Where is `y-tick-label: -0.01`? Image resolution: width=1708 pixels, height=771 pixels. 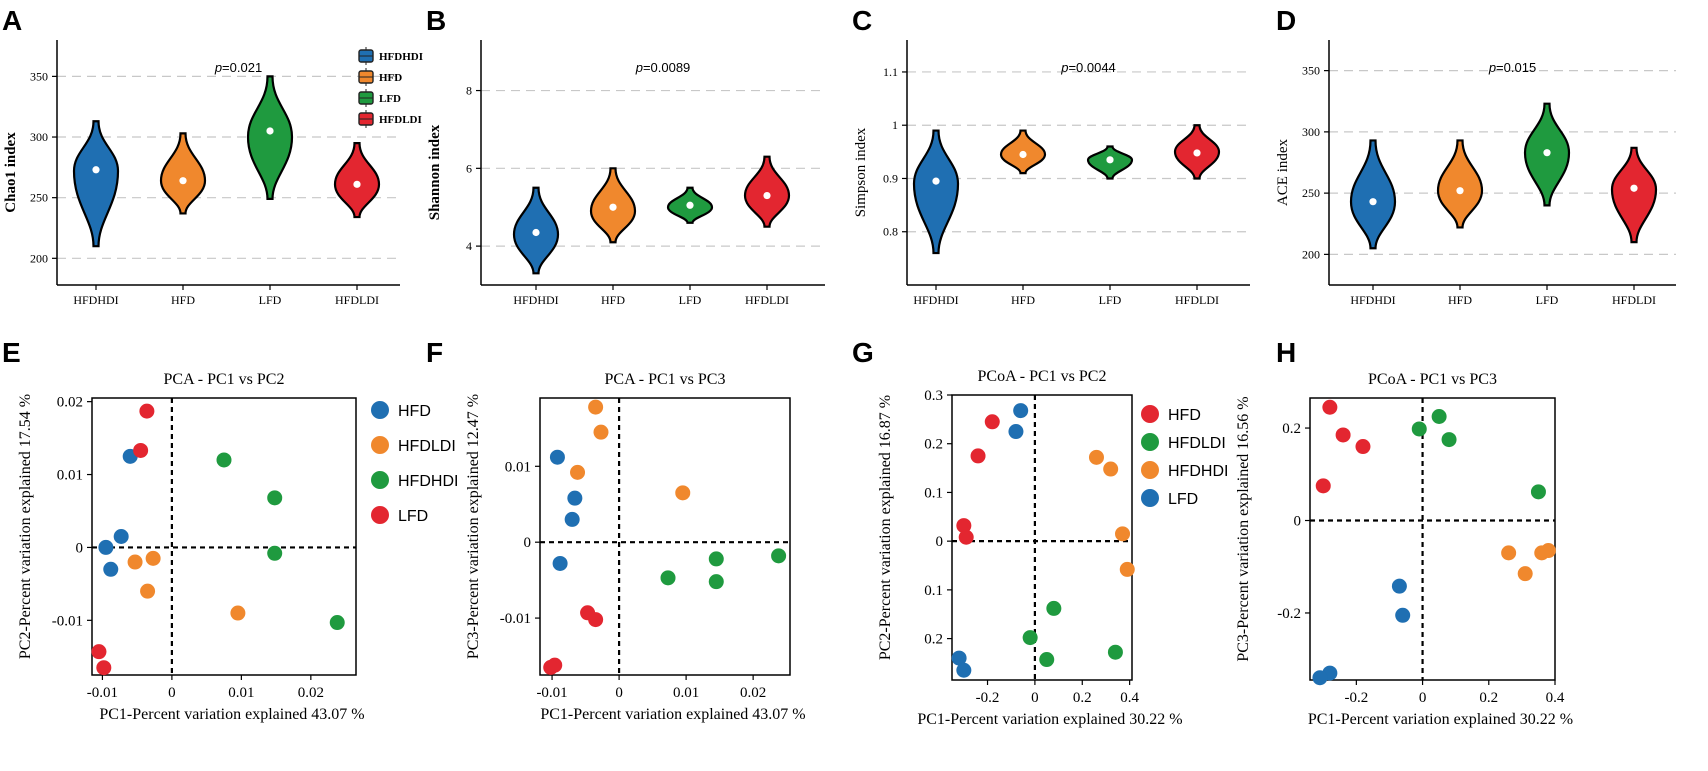 y-tick-label: -0.01 is located at coordinates (515, 619).